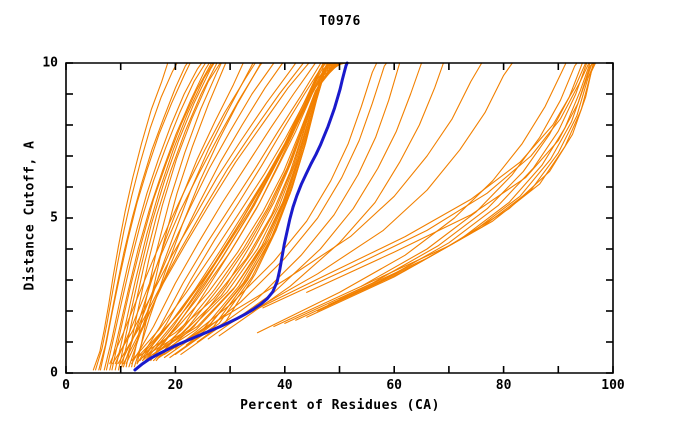 This screenshot has height=440, width=680. I want to click on x-tick-label: 20, so click(175, 385).